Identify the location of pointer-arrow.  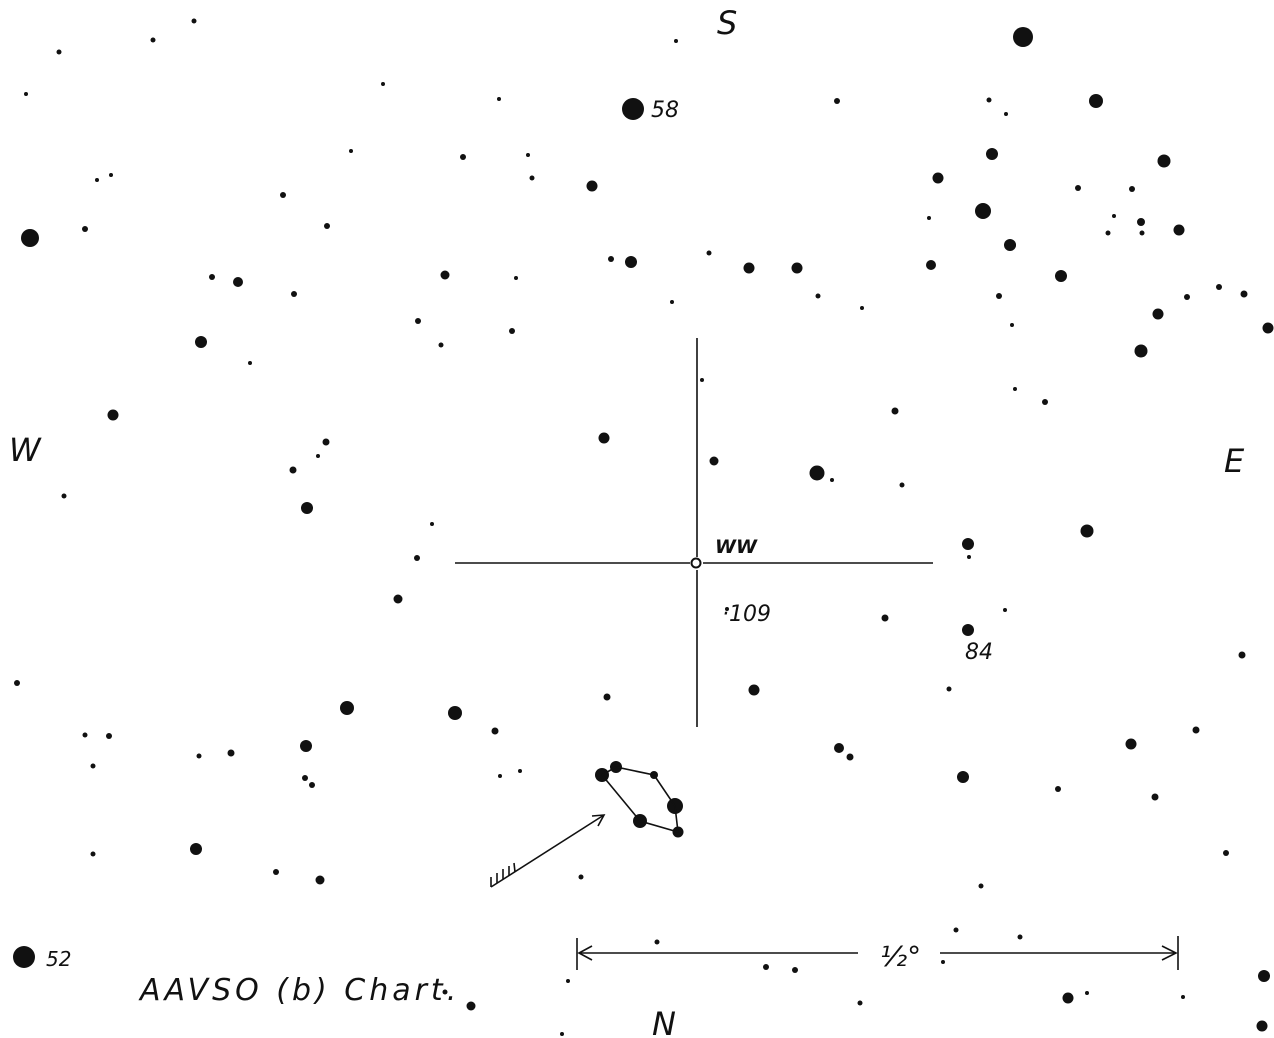
(548, 851).